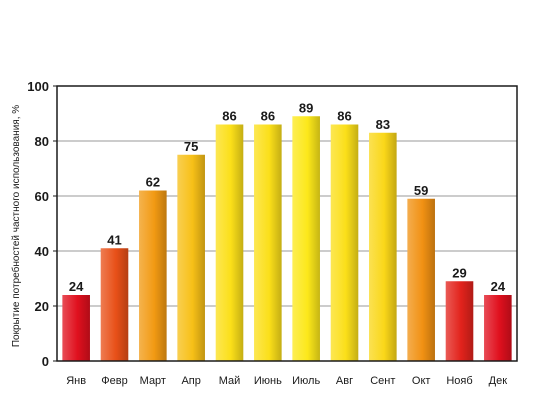 Image resolution: width=538 pixels, height=402 pixels. I want to click on y-axis-ticks: 0 20 40 60 80 100, so click(42, 224).